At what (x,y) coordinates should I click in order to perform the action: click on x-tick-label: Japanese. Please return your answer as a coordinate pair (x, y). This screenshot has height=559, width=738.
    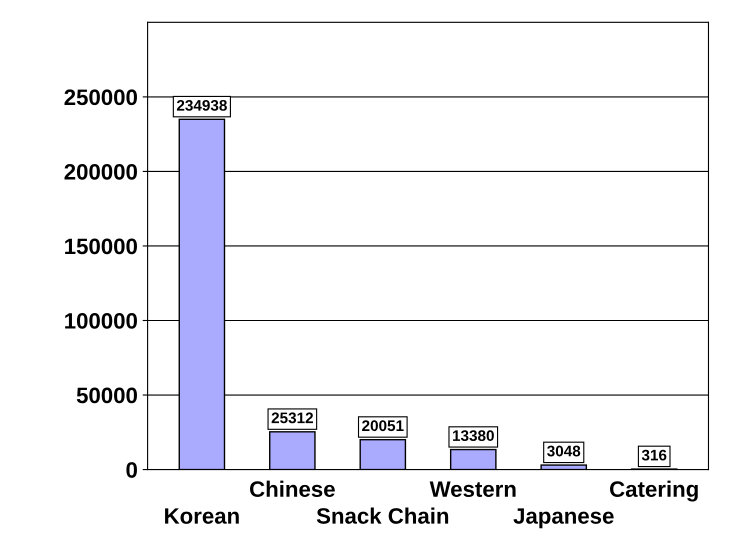
    Looking at the image, I should click on (563, 518).